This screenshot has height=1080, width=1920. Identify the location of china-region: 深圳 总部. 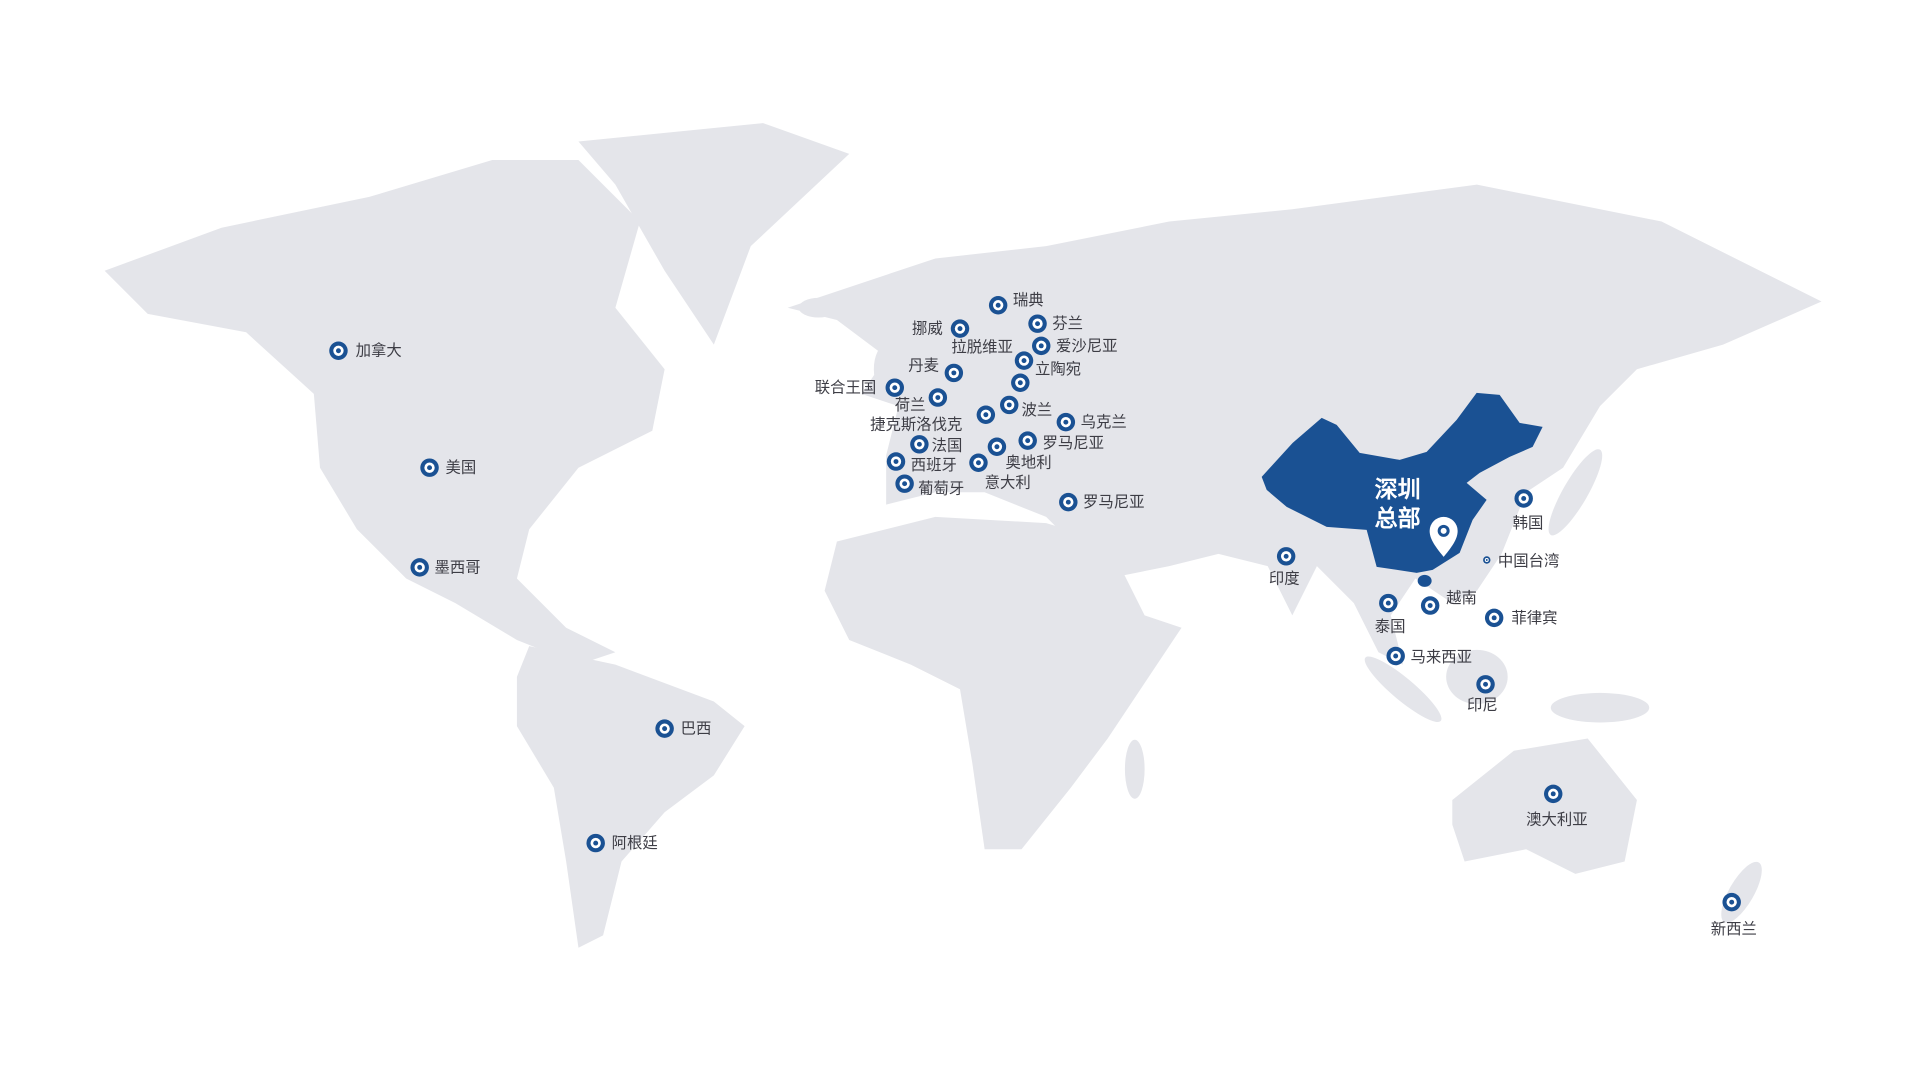
(1402, 489).